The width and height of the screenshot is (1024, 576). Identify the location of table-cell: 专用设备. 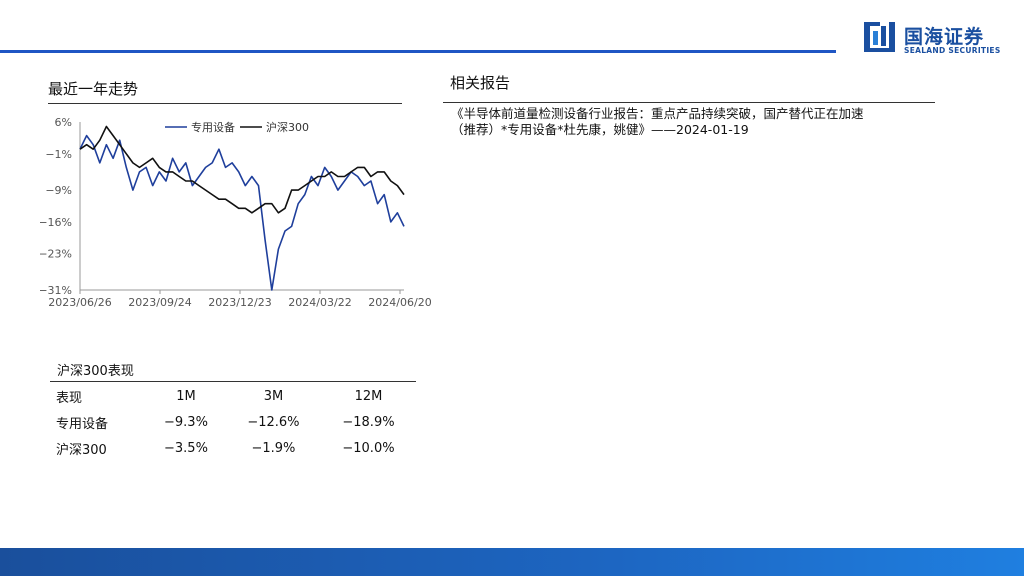
(82, 424).